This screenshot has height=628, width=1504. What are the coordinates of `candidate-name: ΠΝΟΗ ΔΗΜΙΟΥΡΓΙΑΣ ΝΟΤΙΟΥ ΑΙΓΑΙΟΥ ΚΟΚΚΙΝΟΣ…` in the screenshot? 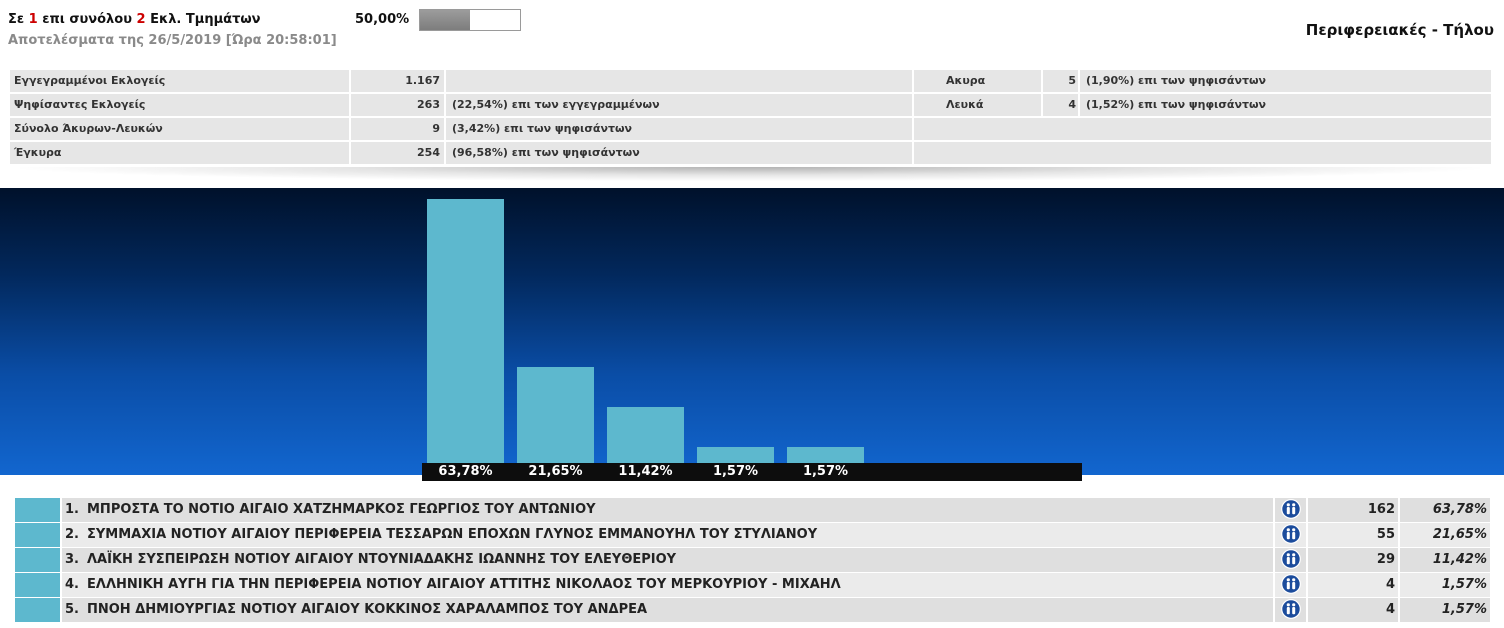 It's located at (367, 609).